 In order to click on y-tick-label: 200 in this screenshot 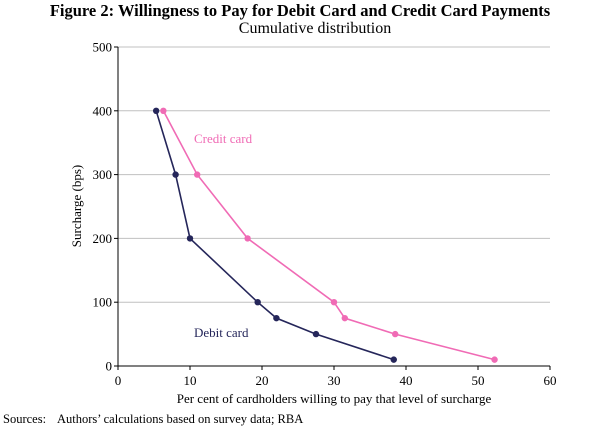, I will do `click(103, 238)`.